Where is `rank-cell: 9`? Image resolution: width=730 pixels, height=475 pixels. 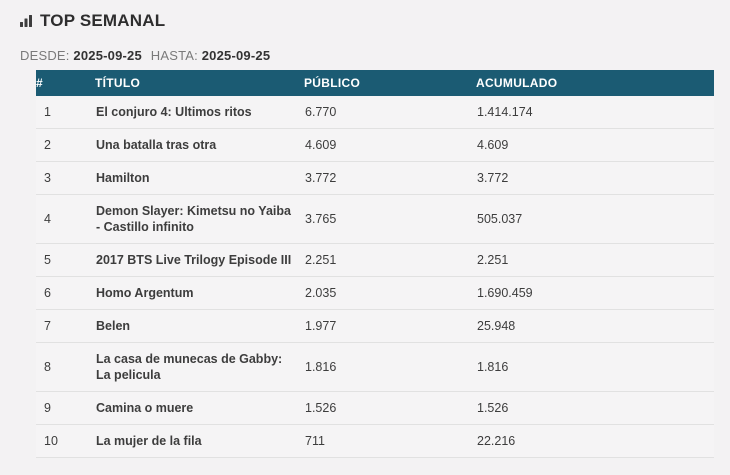 rank-cell: 9 is located at coordinates (65, 408).